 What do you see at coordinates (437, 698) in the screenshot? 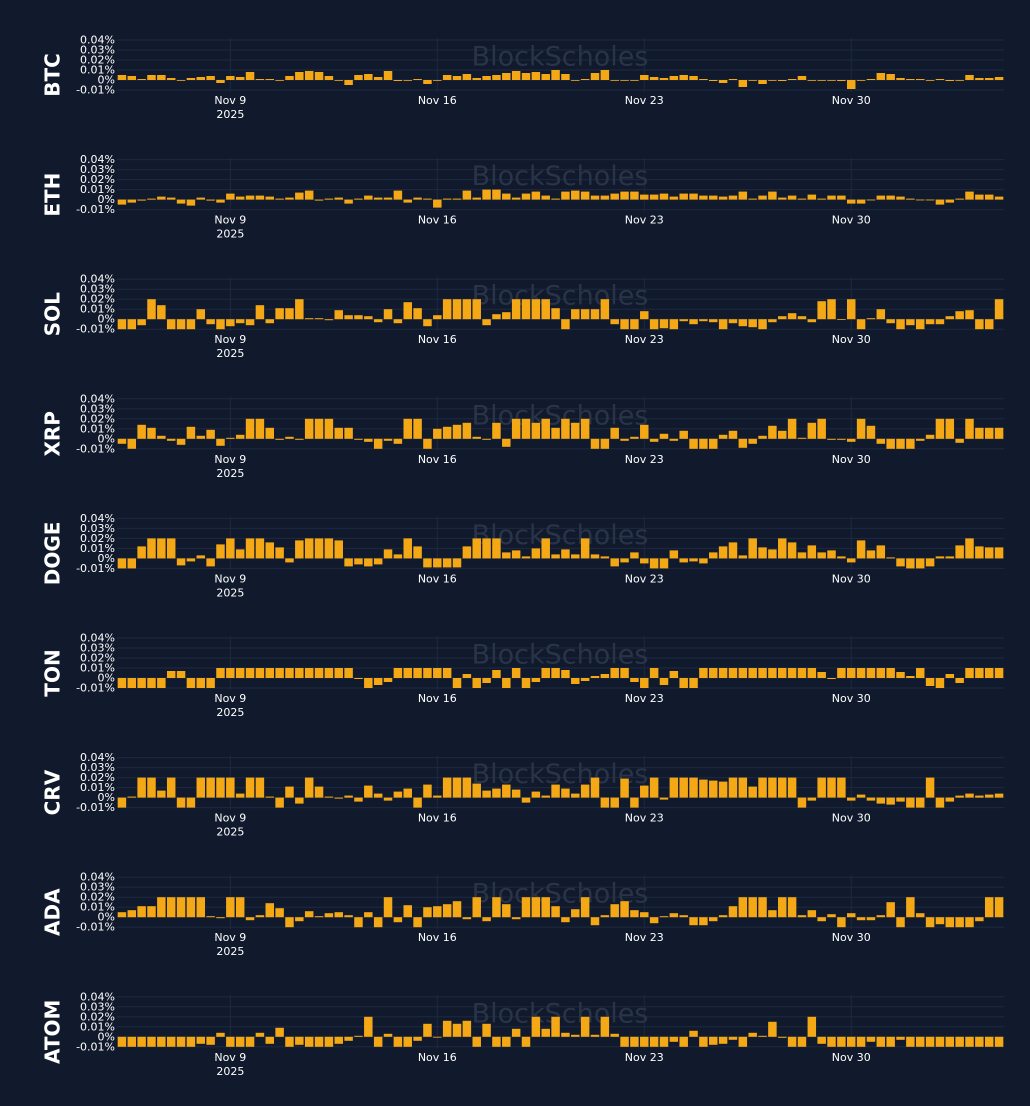
I see `ton-x-tick-label: Nov 16` at bounding box center [437, 698].